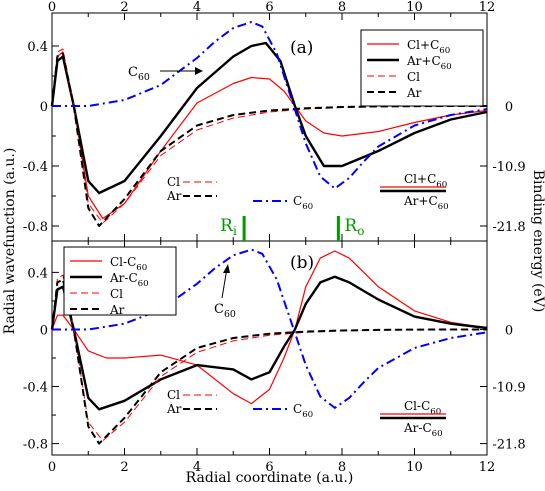 This screenshot has width=545, height=491. Describe the element at coordinates (301, 48) in the screenshot. I see `panel-label: (a)` at that location.